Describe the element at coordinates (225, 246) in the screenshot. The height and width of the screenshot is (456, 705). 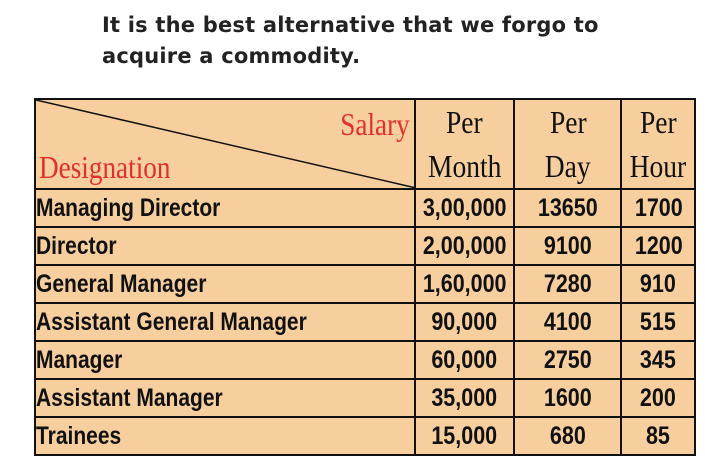
I see `designation-cell: Director` at that location.